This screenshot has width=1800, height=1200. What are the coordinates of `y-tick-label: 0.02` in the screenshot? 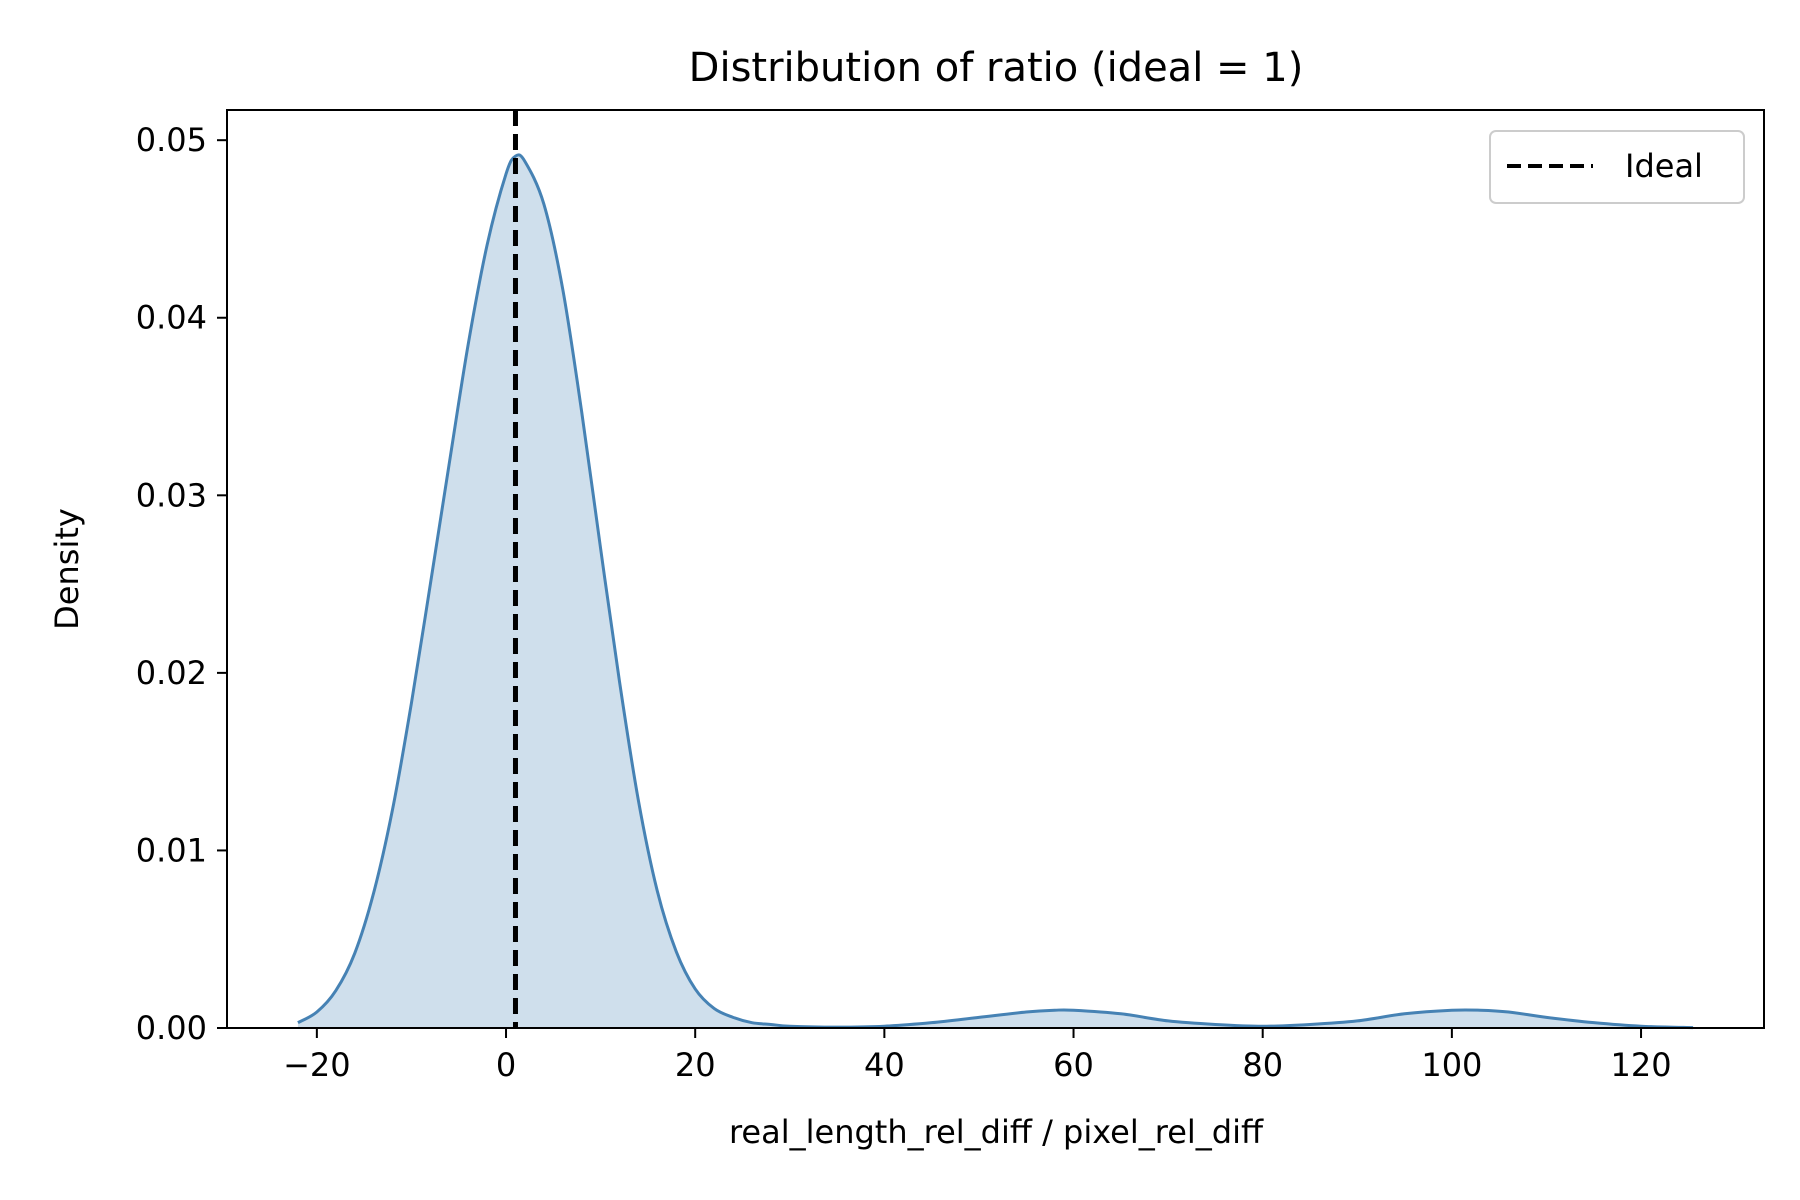 It's located at (171, 673).